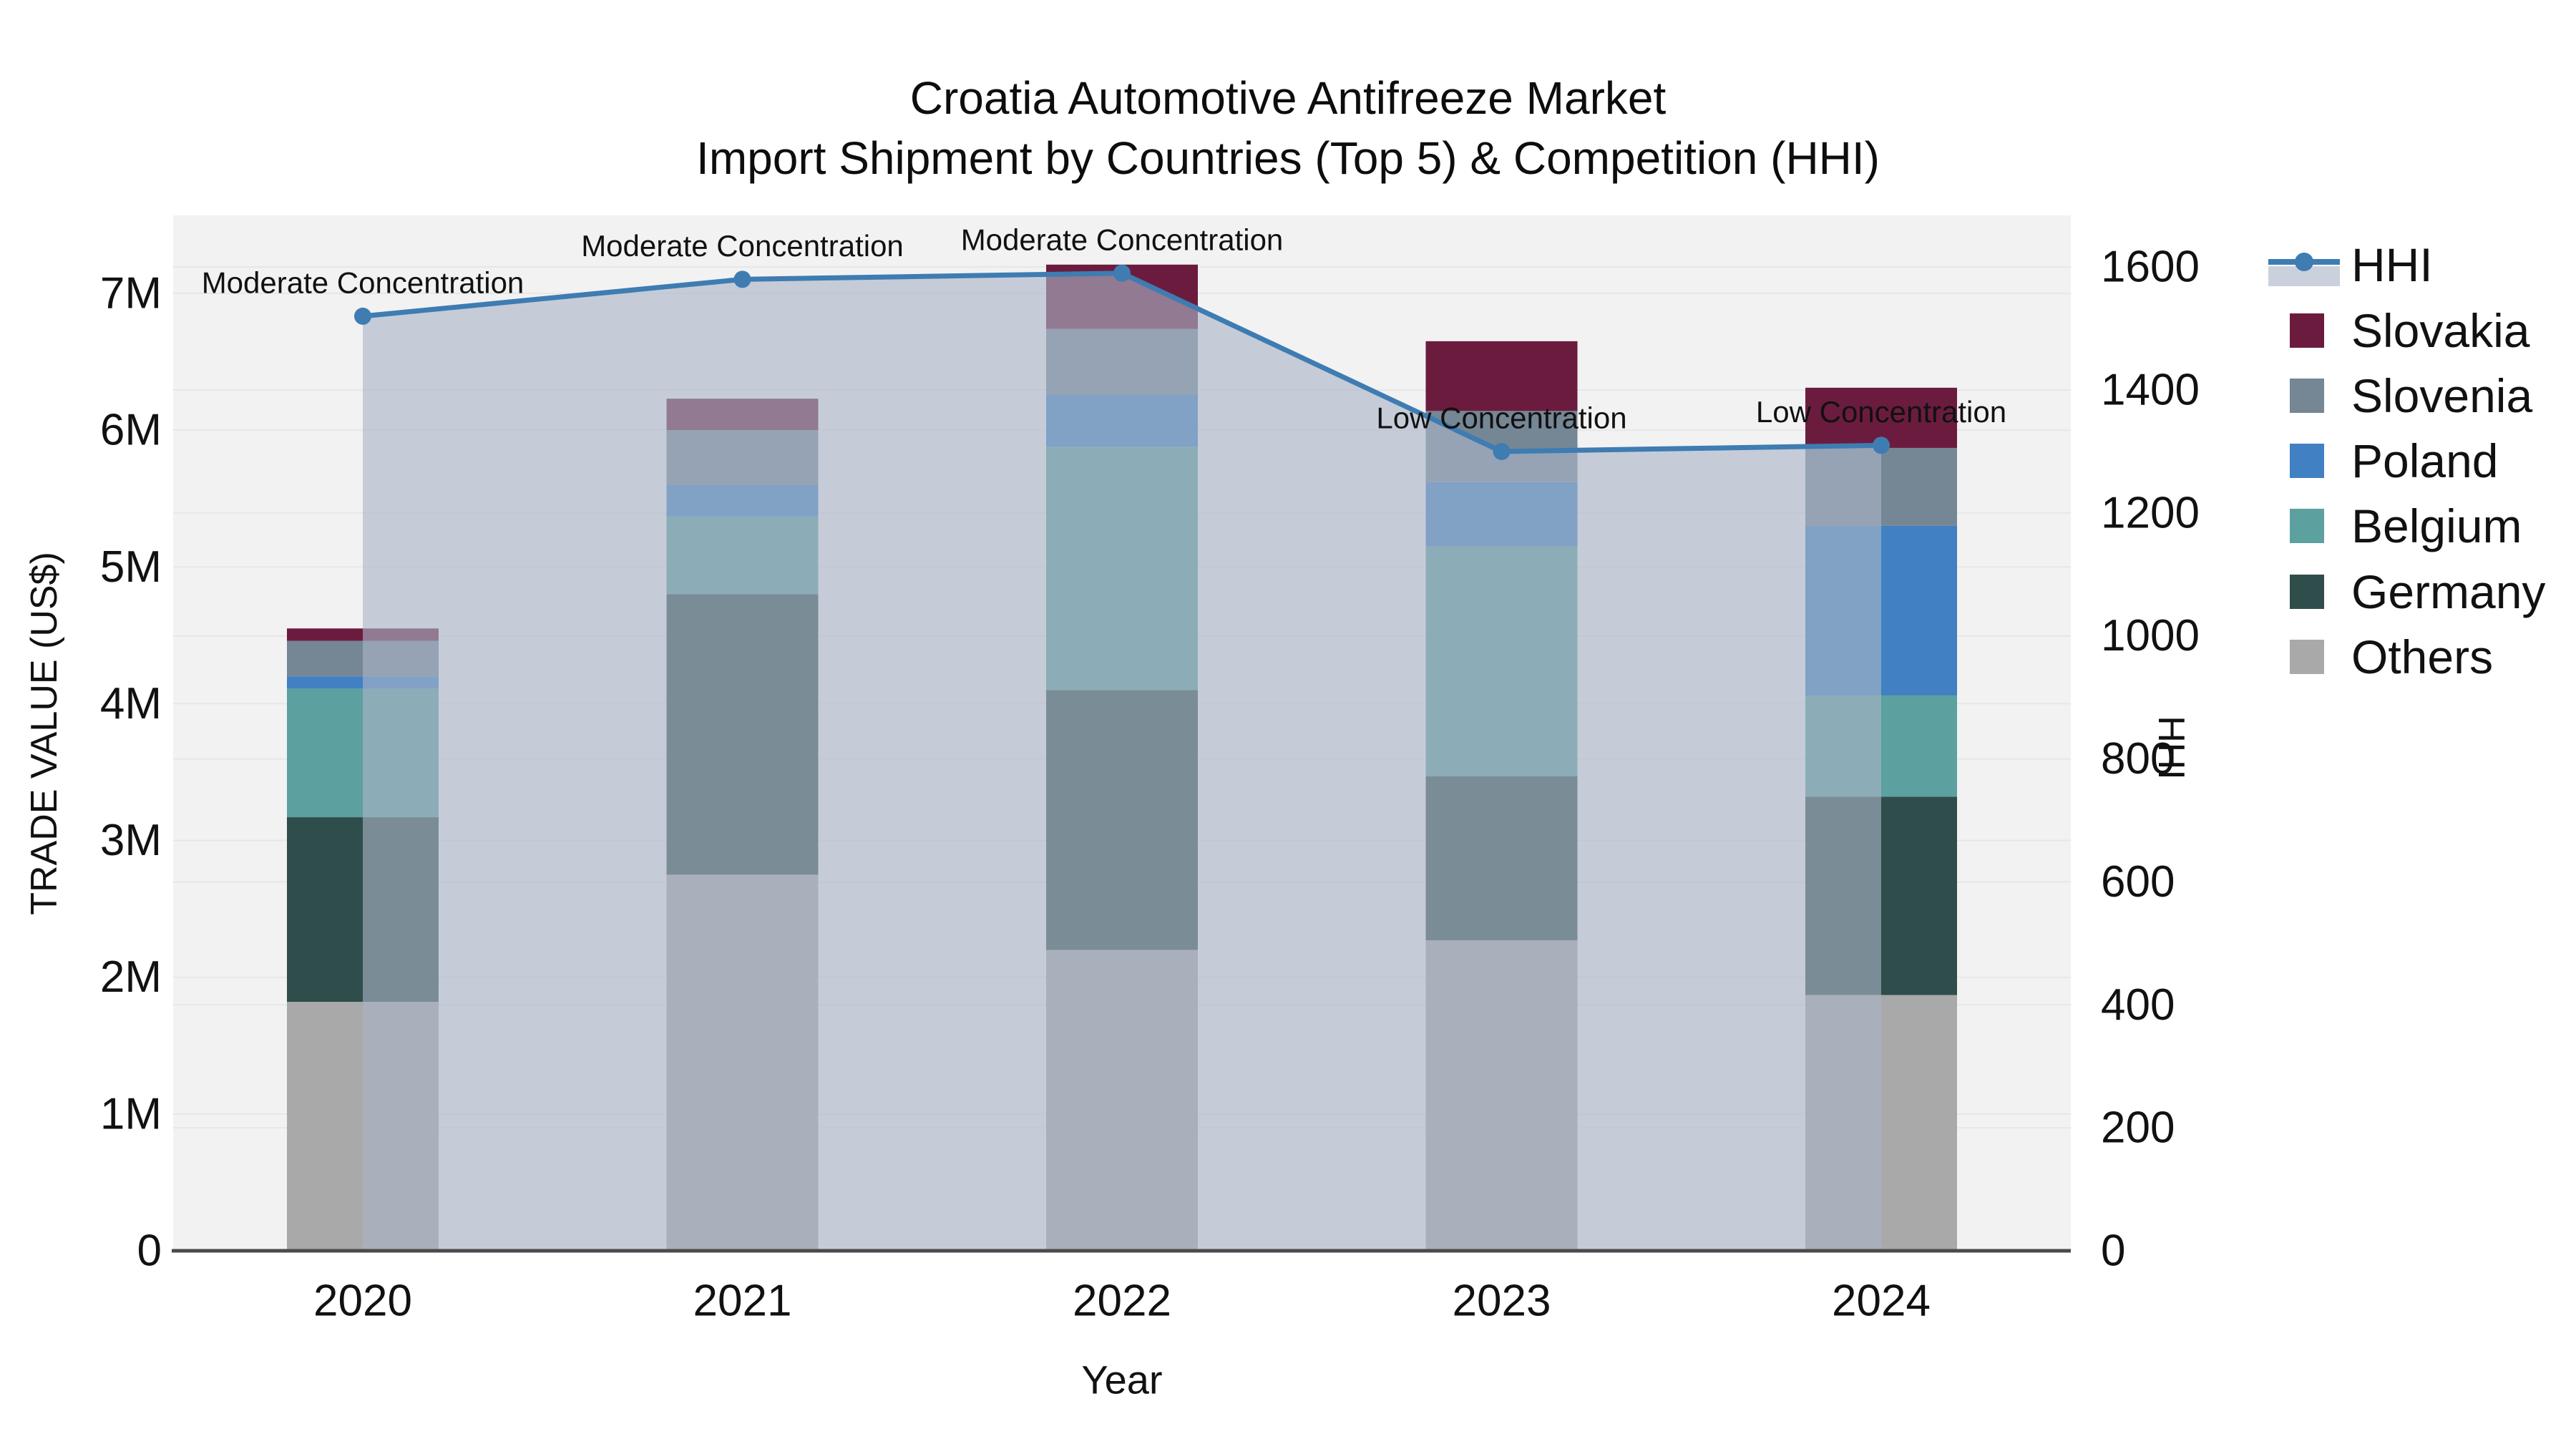 The image size is (2576, 1449). I want to click on legend-swatch-slovenia, so click(2307, 396).